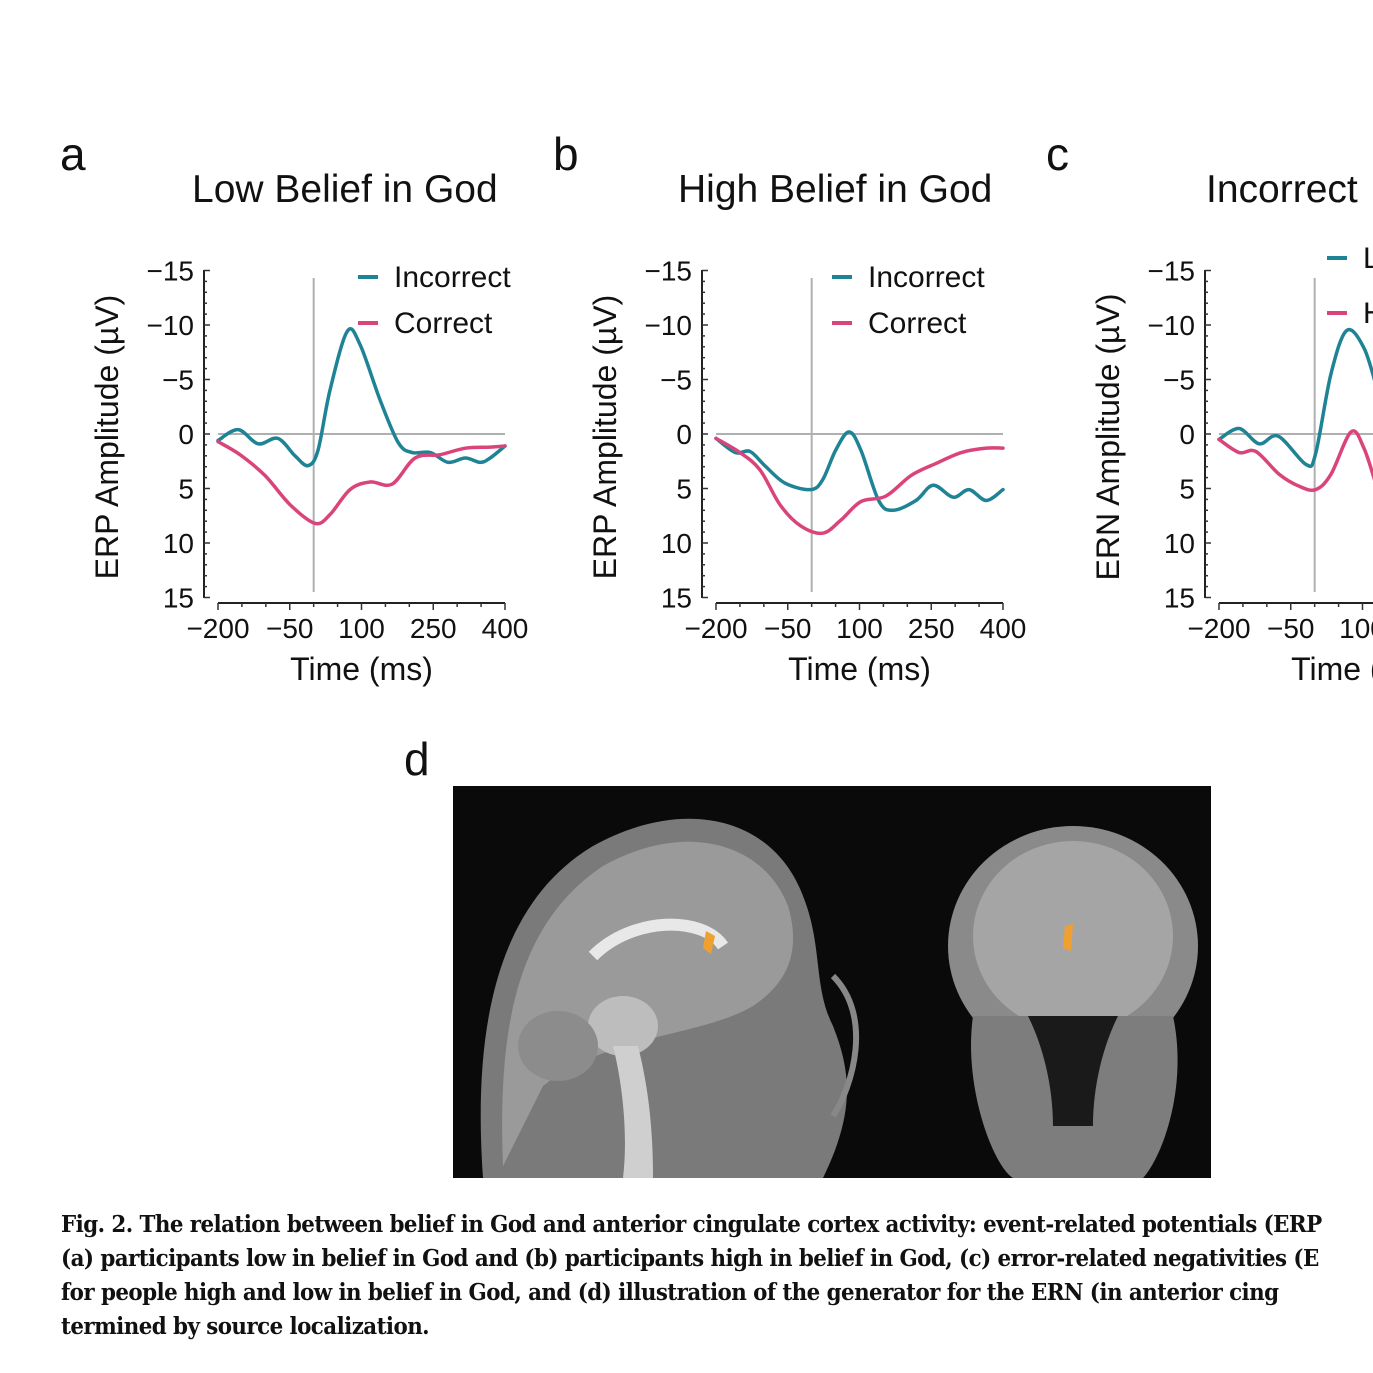  Describe the element at coordinates (669, 998) in the screenshot. I see `sagittal-brain-slice` at that location.